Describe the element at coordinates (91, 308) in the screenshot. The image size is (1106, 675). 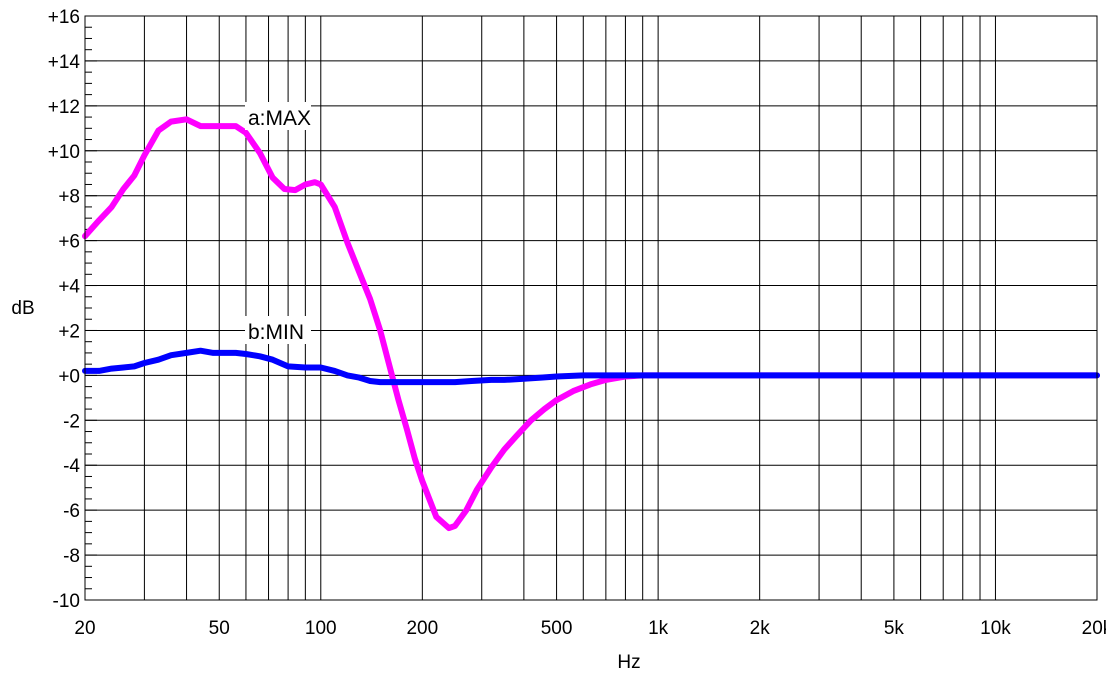
I see `minor-ticks` at that location.